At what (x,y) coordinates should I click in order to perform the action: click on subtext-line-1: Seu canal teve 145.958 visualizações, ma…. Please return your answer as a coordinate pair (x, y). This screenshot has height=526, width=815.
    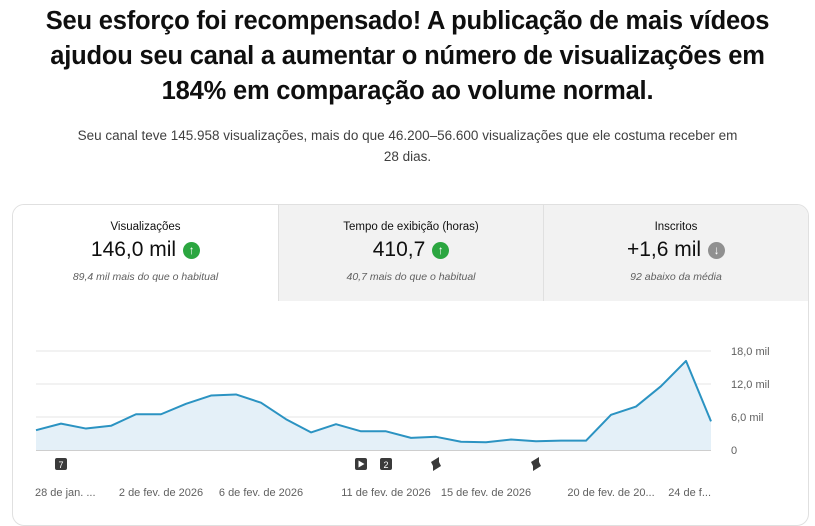
    Looking at the image, I should click on (407, 135).